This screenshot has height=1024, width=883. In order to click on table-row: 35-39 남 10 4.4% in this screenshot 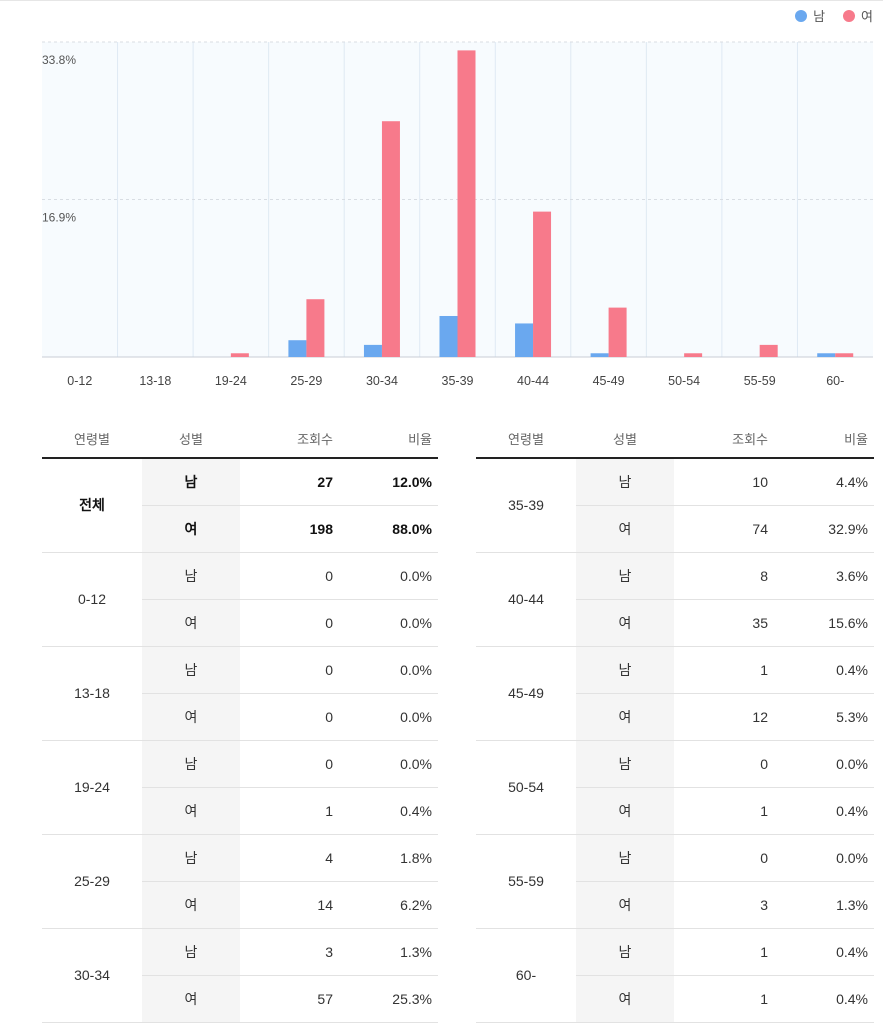, I will do `click(675, 505)`.